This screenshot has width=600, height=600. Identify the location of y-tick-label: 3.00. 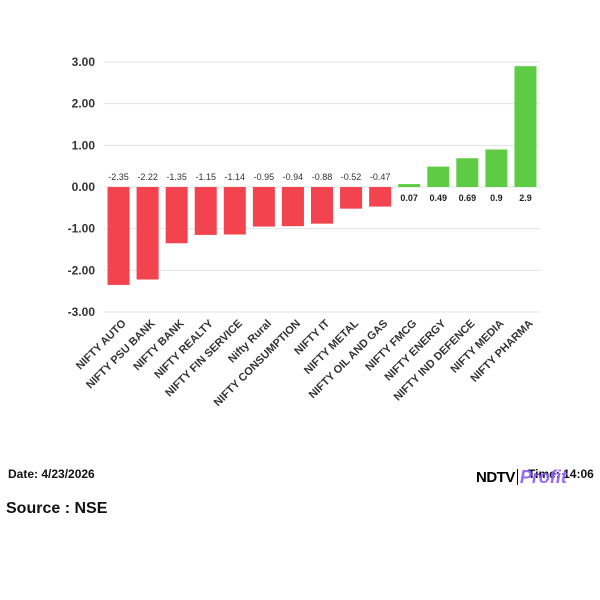
(84, 62).